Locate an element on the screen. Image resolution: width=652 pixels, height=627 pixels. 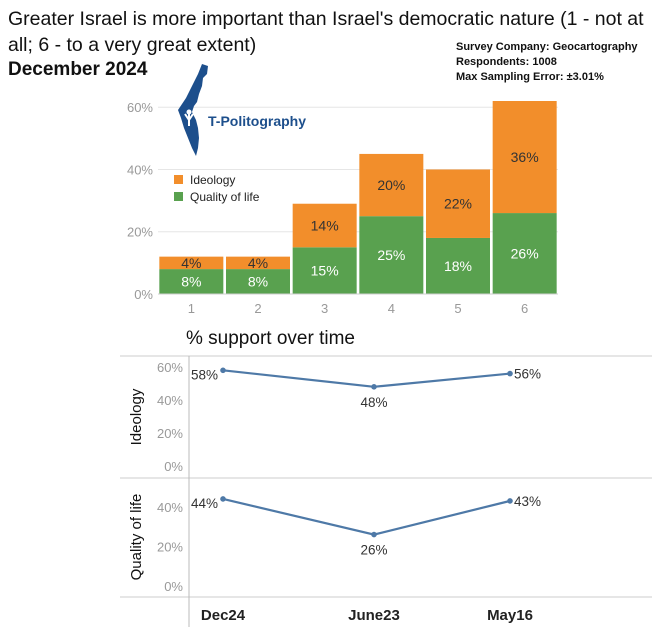
survey-respondents: Respondents: 1008 is located at coordinates (506, 62).